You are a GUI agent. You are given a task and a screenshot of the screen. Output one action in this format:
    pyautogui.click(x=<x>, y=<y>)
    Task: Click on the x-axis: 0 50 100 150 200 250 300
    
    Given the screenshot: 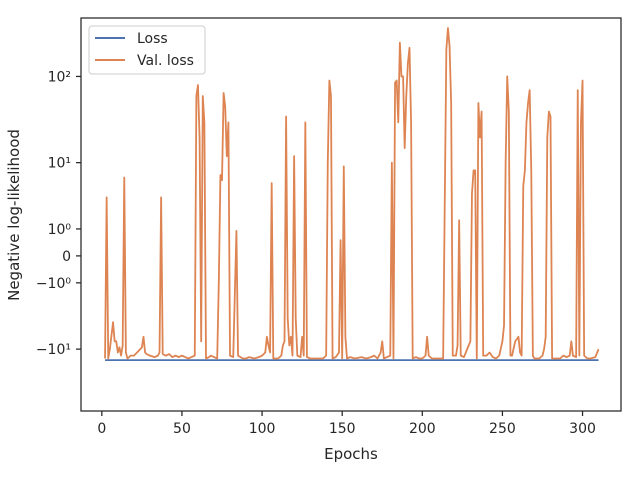 What is the action you would take?
    pyautogui.click(x=346, y=424)
    